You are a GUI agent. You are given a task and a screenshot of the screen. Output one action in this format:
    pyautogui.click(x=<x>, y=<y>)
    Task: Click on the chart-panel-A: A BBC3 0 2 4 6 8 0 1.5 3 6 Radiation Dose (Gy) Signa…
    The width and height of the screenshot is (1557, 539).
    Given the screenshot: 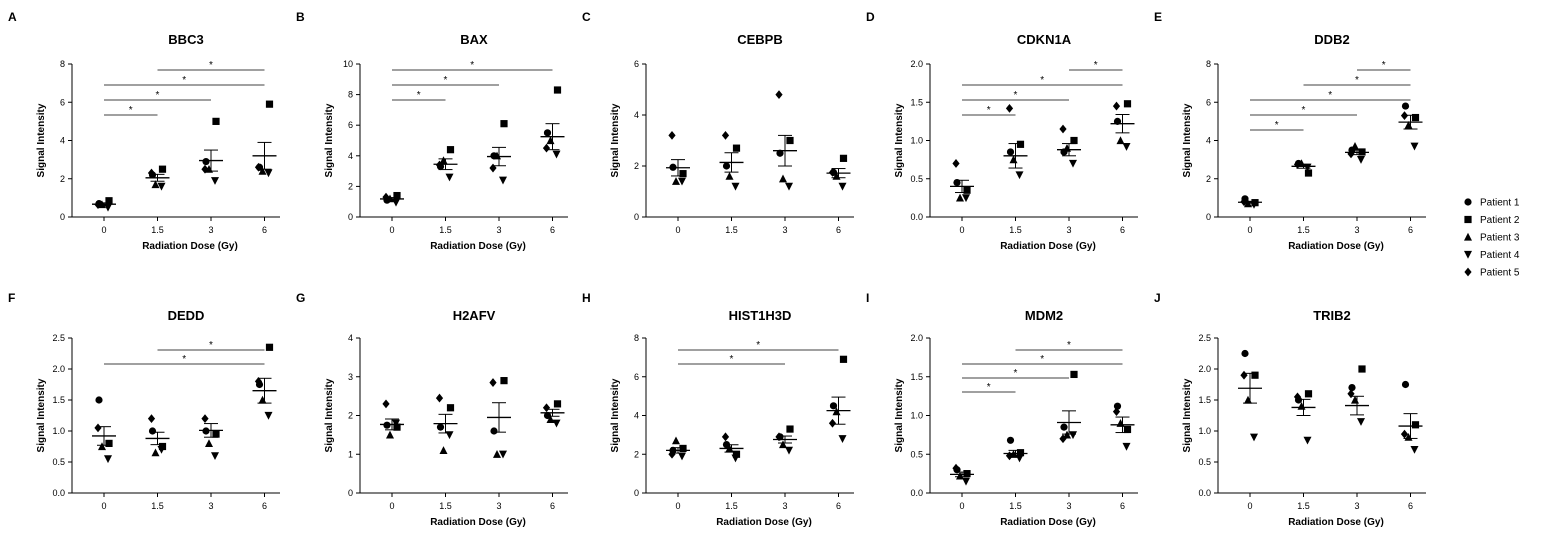 What is the action you would take?
    pyautogui.click(x=144, y=131)
    